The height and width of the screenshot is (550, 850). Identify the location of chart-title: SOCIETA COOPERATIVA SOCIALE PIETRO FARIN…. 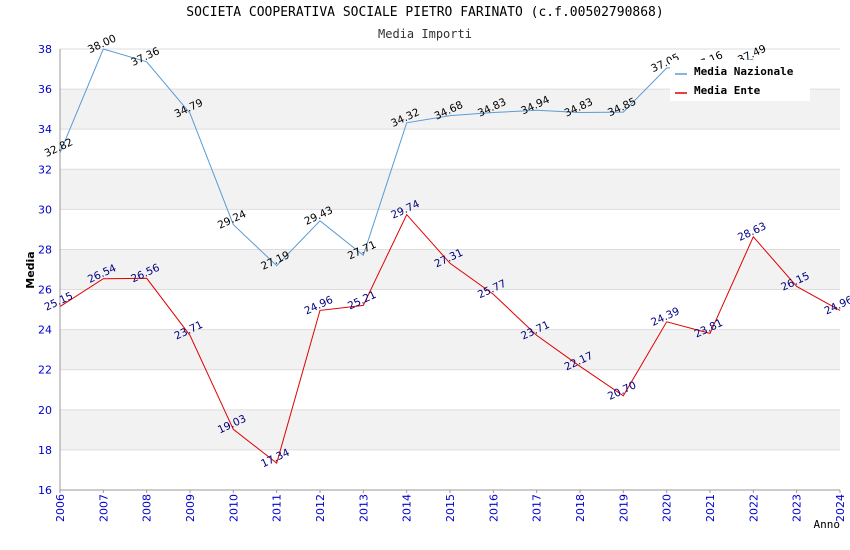
(425, 12).